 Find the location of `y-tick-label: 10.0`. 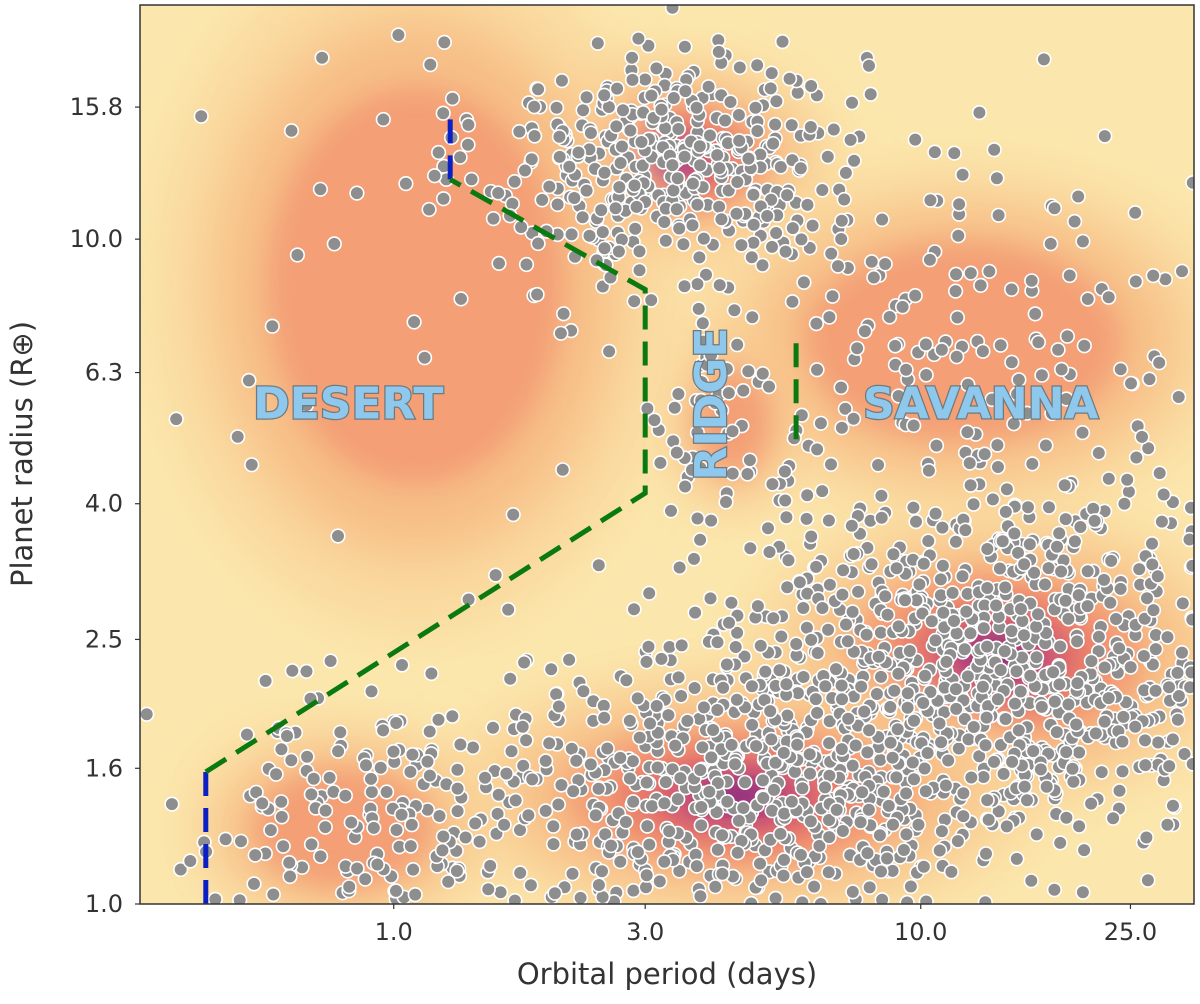

y-tick-label: 10.0 is located at coordinates (96, 239).